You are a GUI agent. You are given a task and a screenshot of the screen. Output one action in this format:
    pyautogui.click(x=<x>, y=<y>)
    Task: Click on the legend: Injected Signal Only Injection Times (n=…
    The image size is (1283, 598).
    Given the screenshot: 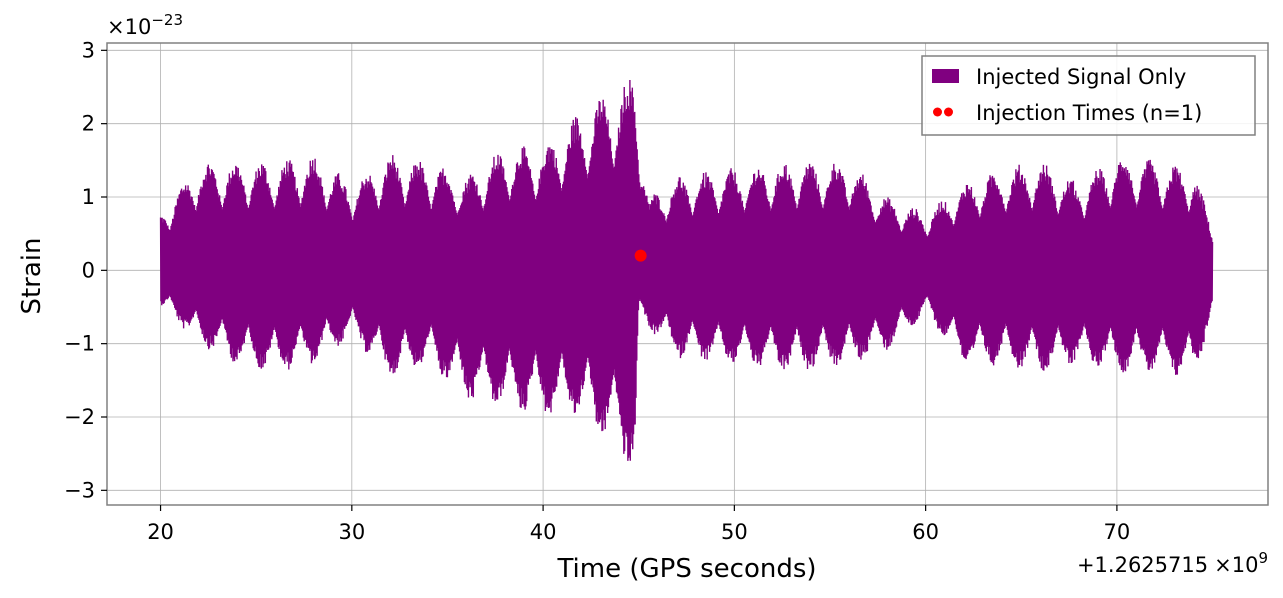 What is the action you would take?
    pyautogui.click(x=1088, y=95)
    